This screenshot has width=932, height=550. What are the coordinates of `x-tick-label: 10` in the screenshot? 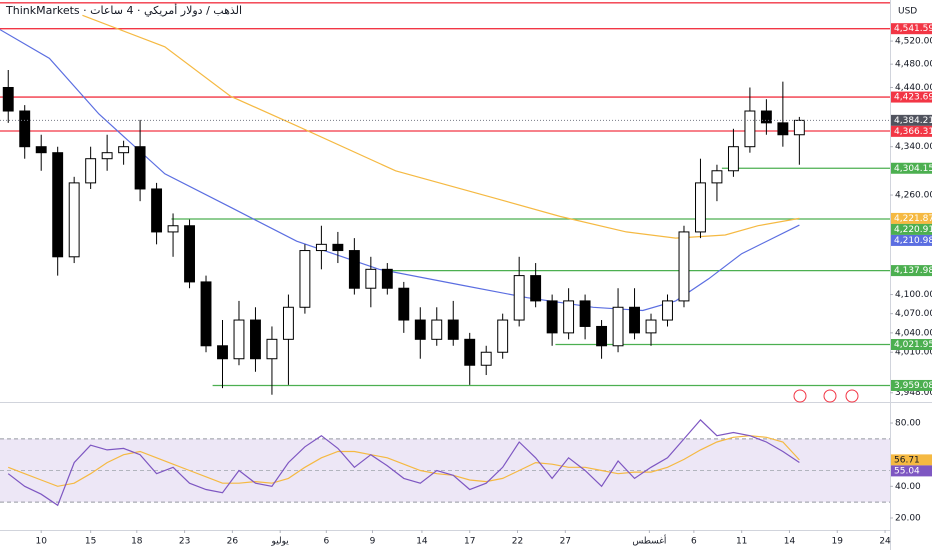 It's located at (41, 542).